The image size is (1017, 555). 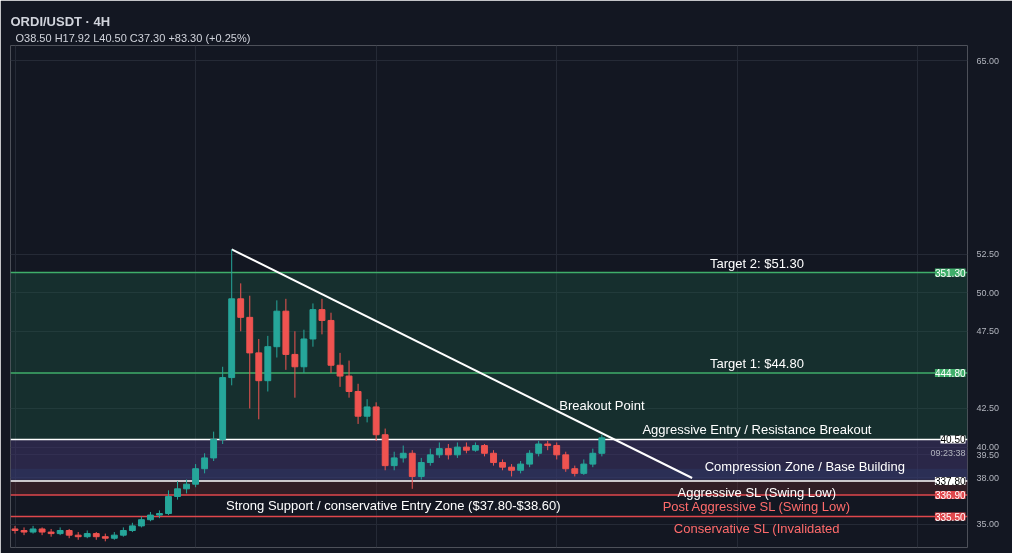 What do you see at coordinates (988, 524) in the screenshot?
I see `y-tick-label: 35.00` at bounding box center [988, 524].